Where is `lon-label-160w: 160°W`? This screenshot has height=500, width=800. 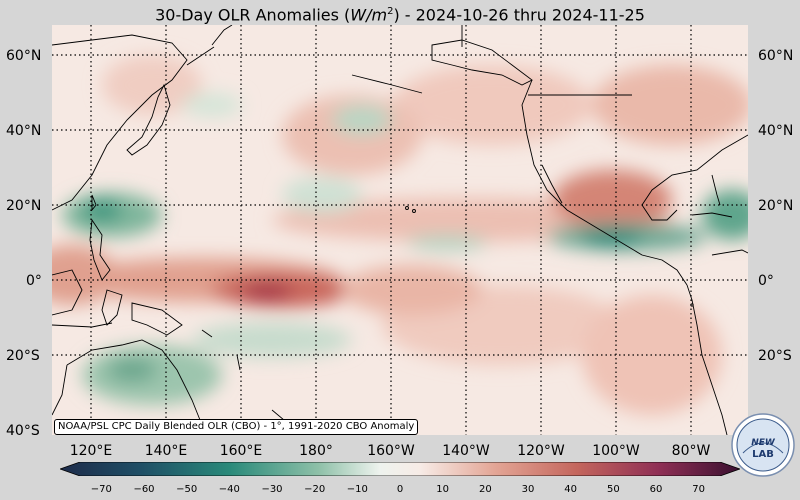 lon-label-160w: 160°W is located at coordinates (391, 451).